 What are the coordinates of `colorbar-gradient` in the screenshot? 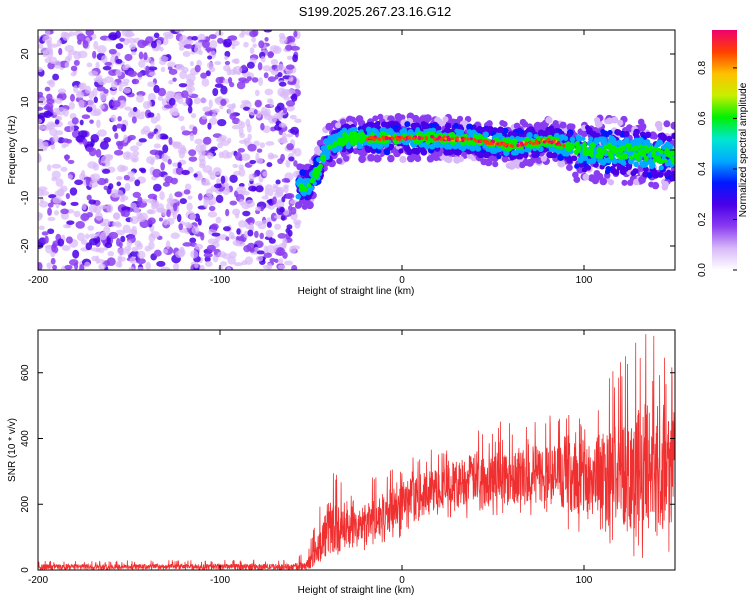 It's located at (724, 150).